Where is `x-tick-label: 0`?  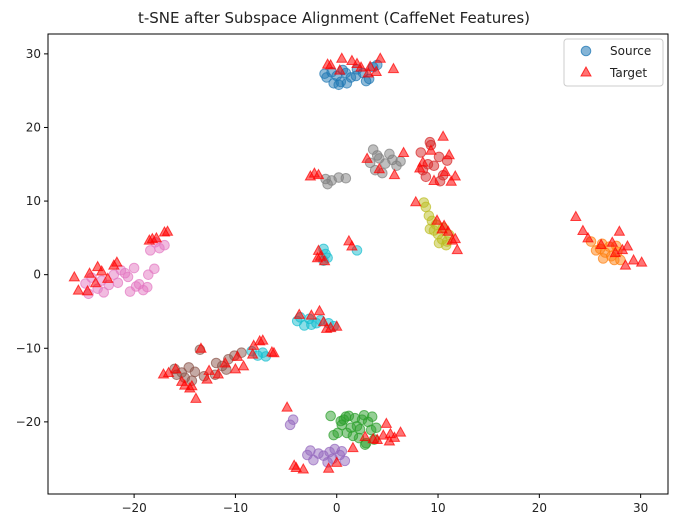
x-tick-label: 0 is located at coordinates (337, 508).